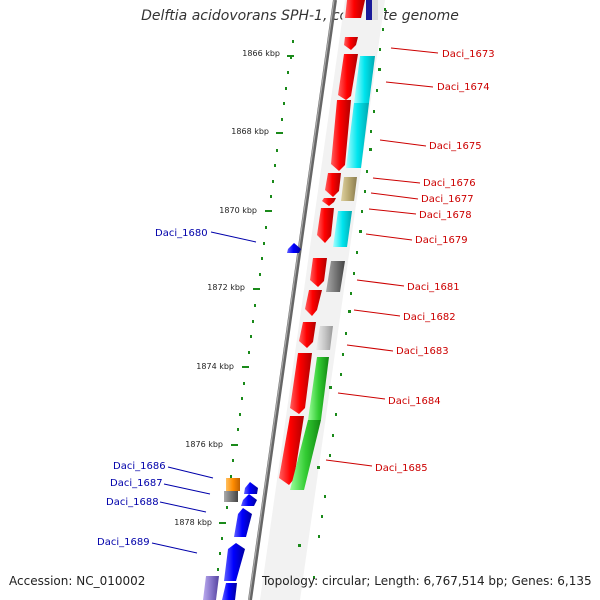  What do you see at coordinates (250, 131) in the screenshot?
I see `scale-label: 1868 kbp` at bounding box center [250, 131].